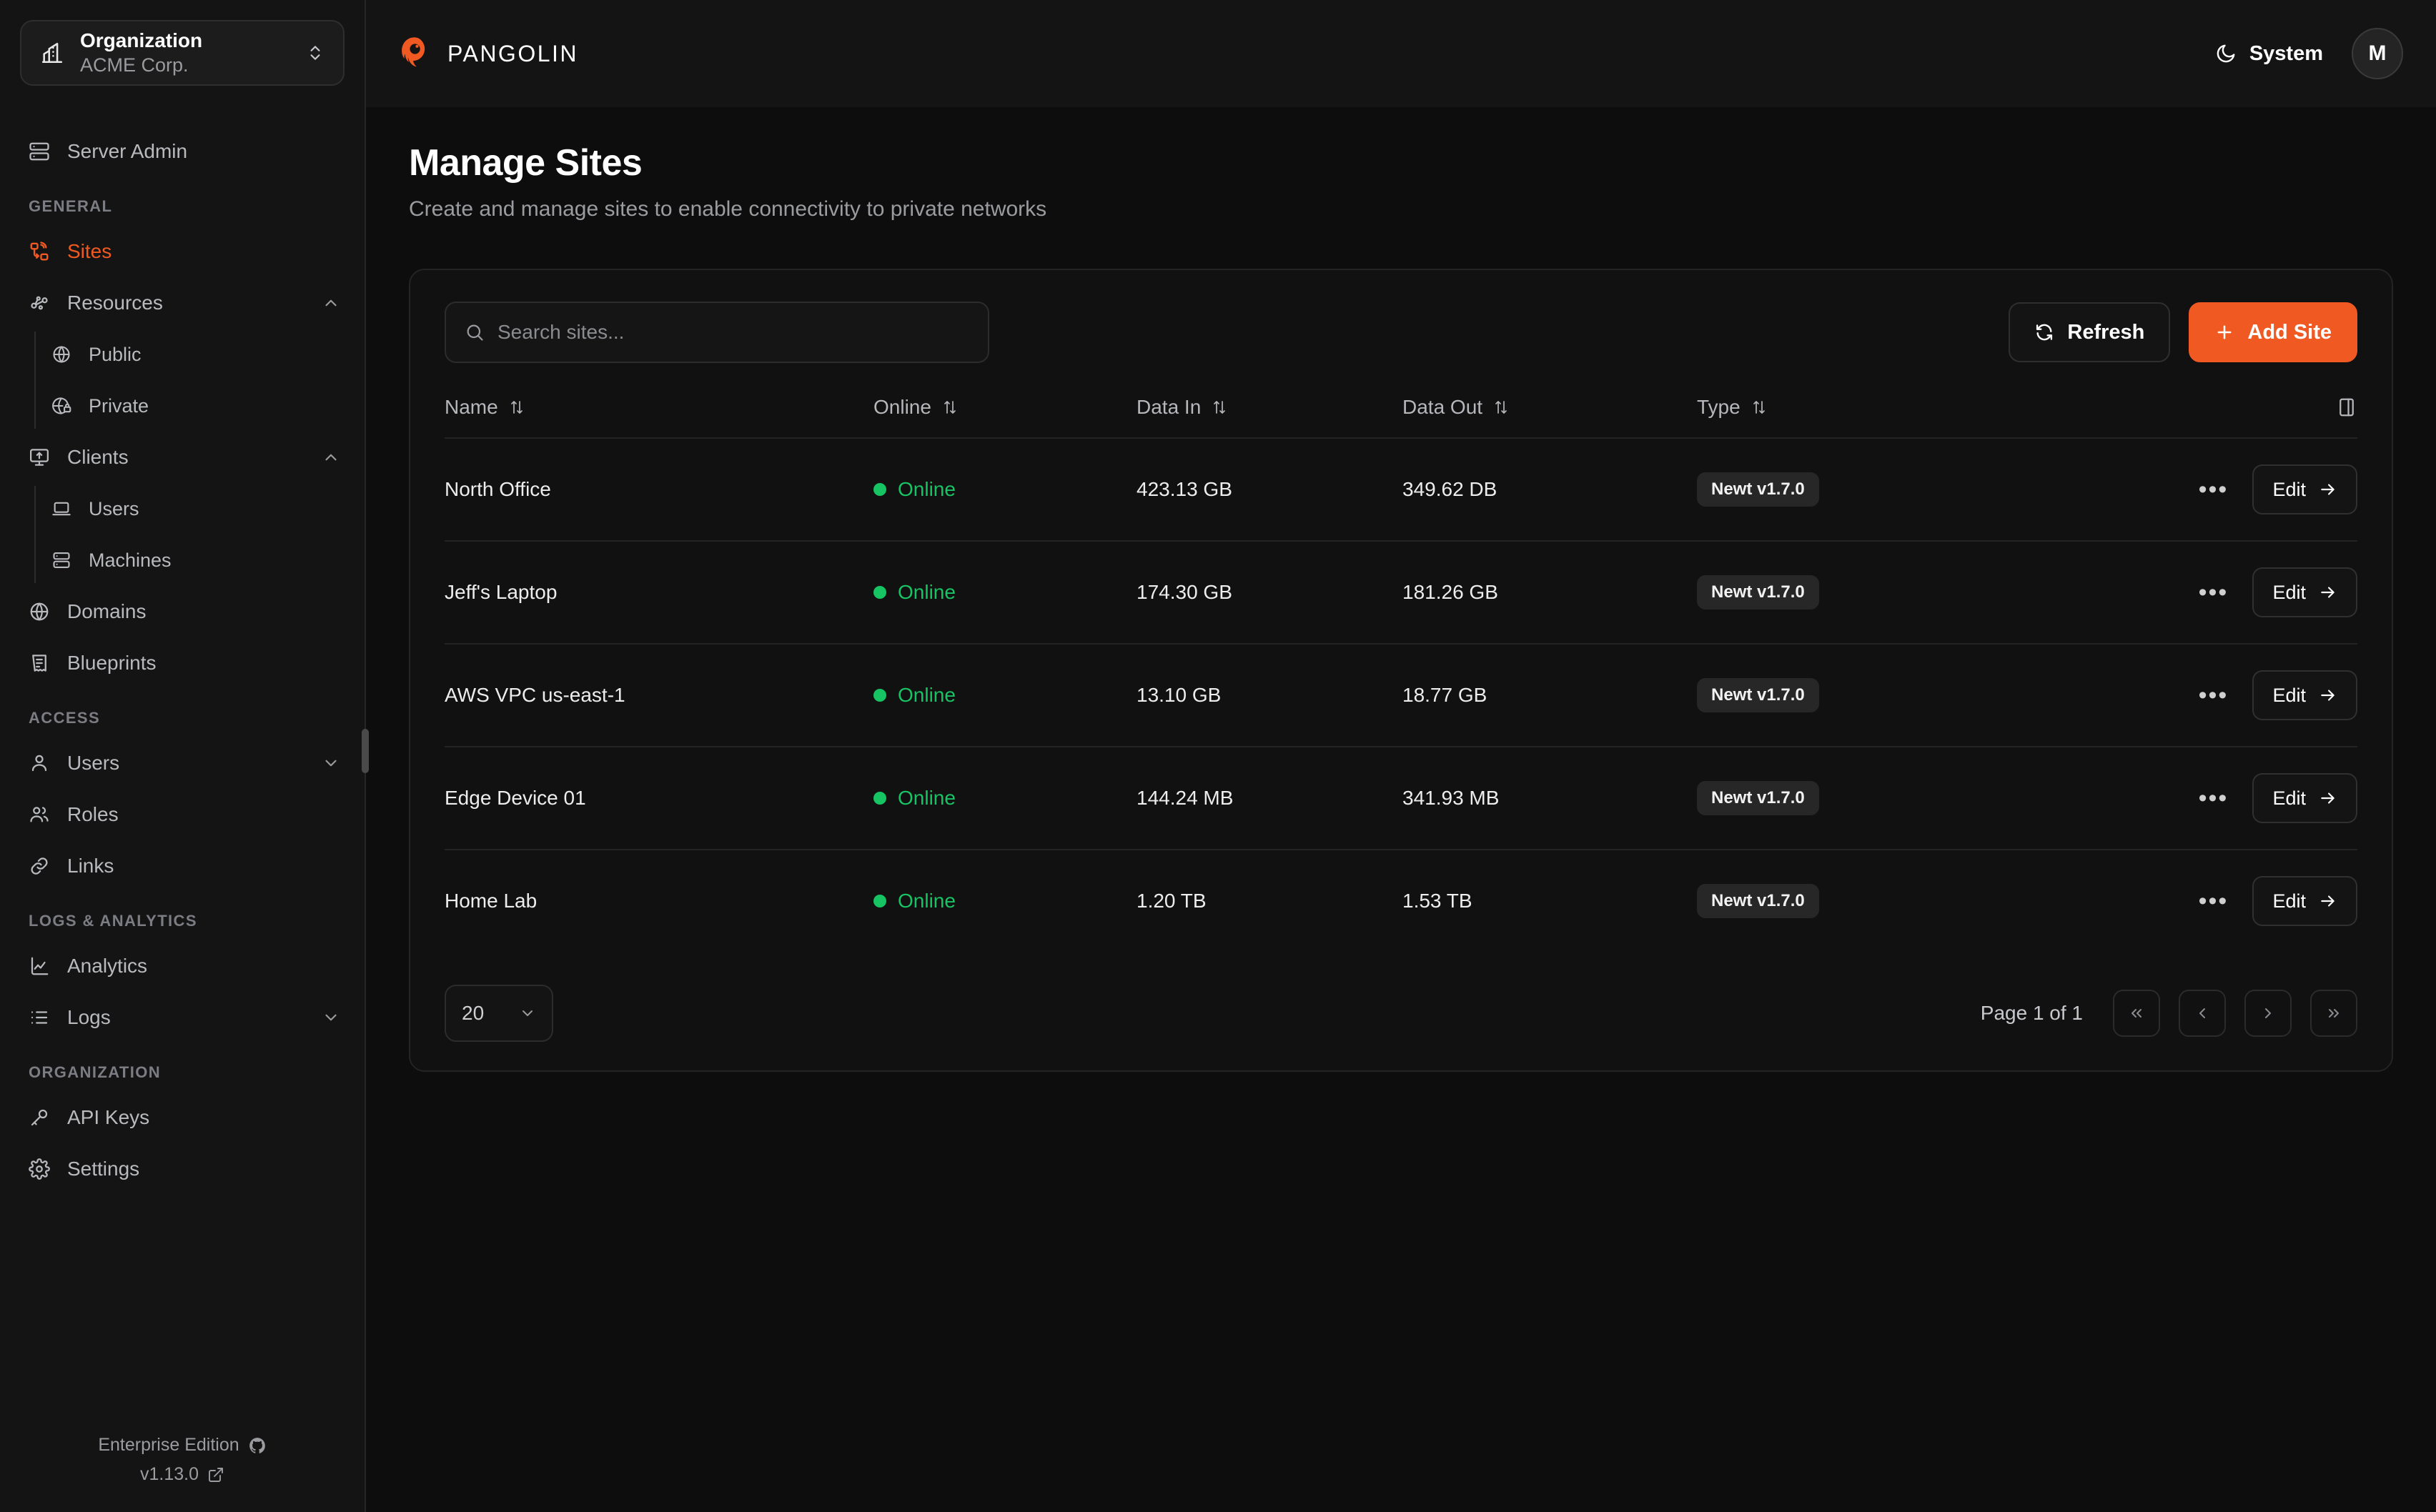 The height and width of the screenshot is (1512, 2436). I want to click on sidebar-item-users: Users, so click(182, 763).